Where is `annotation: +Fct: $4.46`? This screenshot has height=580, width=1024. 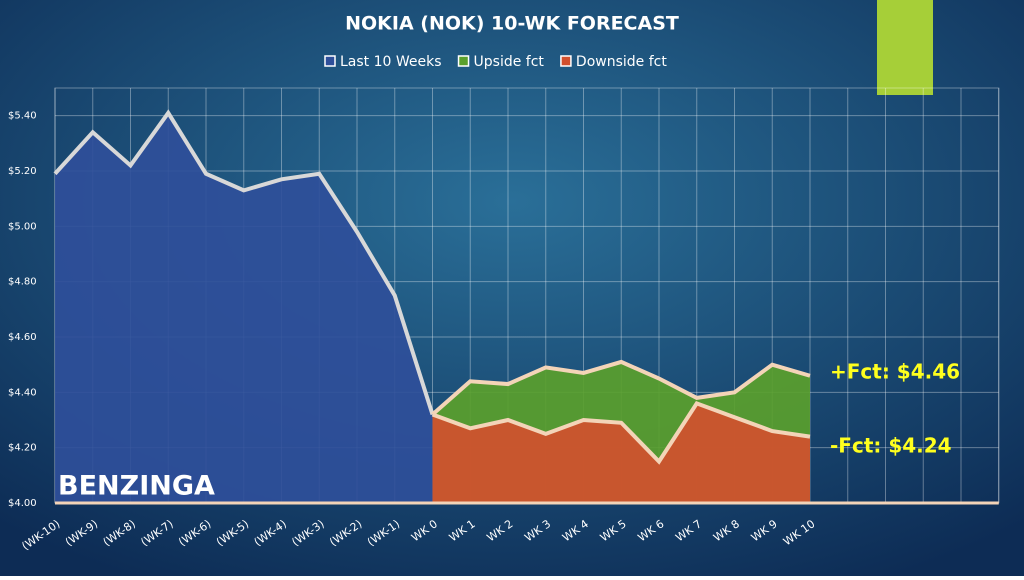 annotation: +Fct: $4.46 is located at coordinates (895, 372).